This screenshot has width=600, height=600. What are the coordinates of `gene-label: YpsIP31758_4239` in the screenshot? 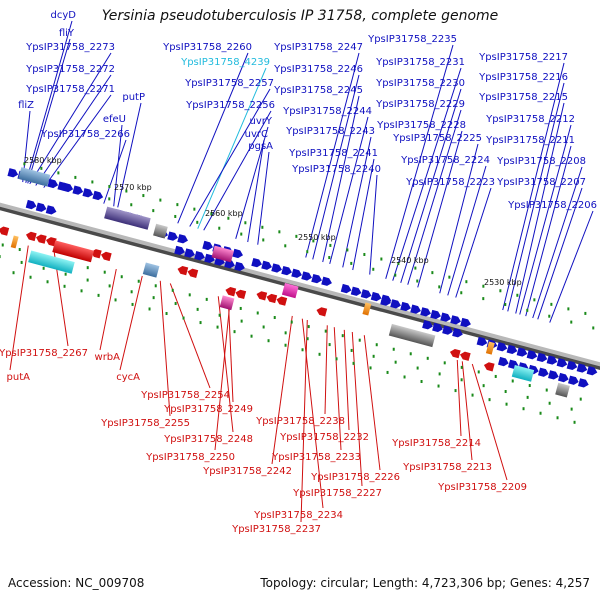 It's located at (225, 62).